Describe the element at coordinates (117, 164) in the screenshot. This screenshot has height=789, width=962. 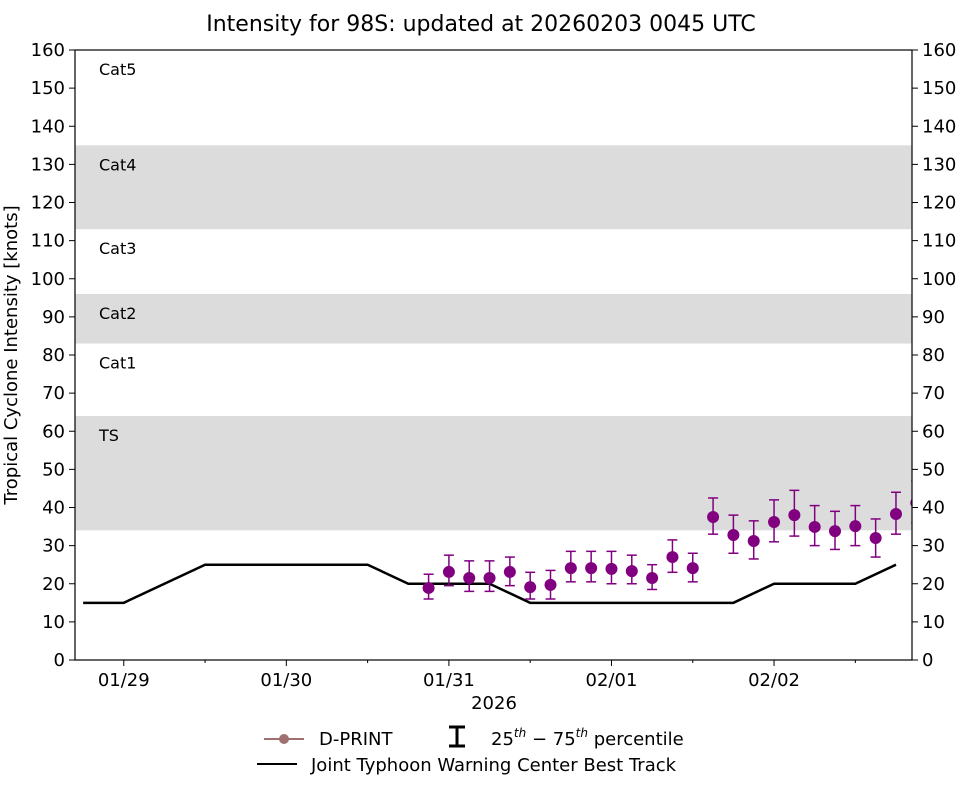
I see `band-label-cat4: Cat4` at that location.